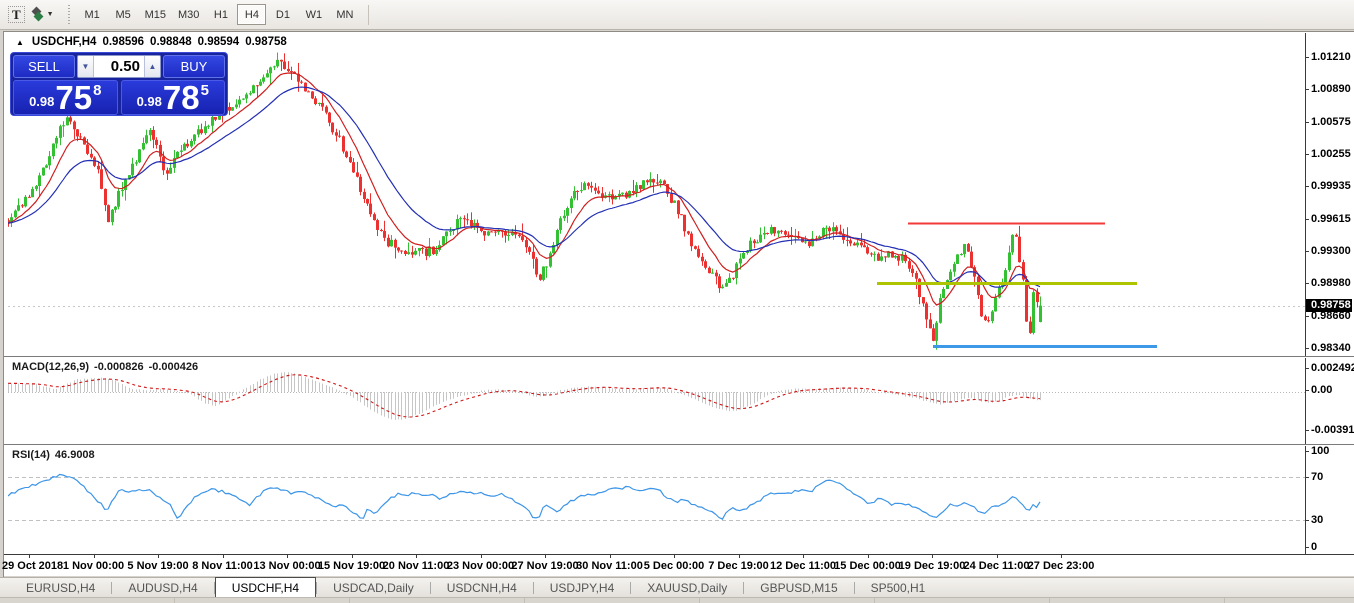 Image resolution: width=1354 pixels, height=603 pixels. Describe the element at coordinates (677, 15) in the screenshot. I see `toolbar: T ▼ M1 M5 M15 M30 H1 H4 D1 W1 MN` at that location.